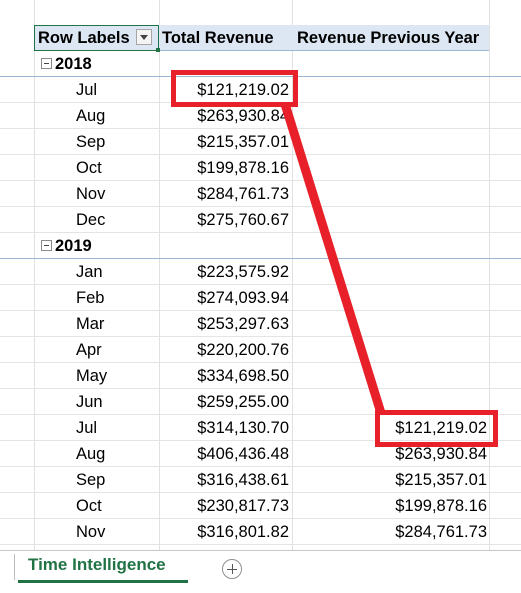 The width and height of the screenshot is (521, 593). I want to click on total-revenue-cell: $274,093.94, so click(243, 298).